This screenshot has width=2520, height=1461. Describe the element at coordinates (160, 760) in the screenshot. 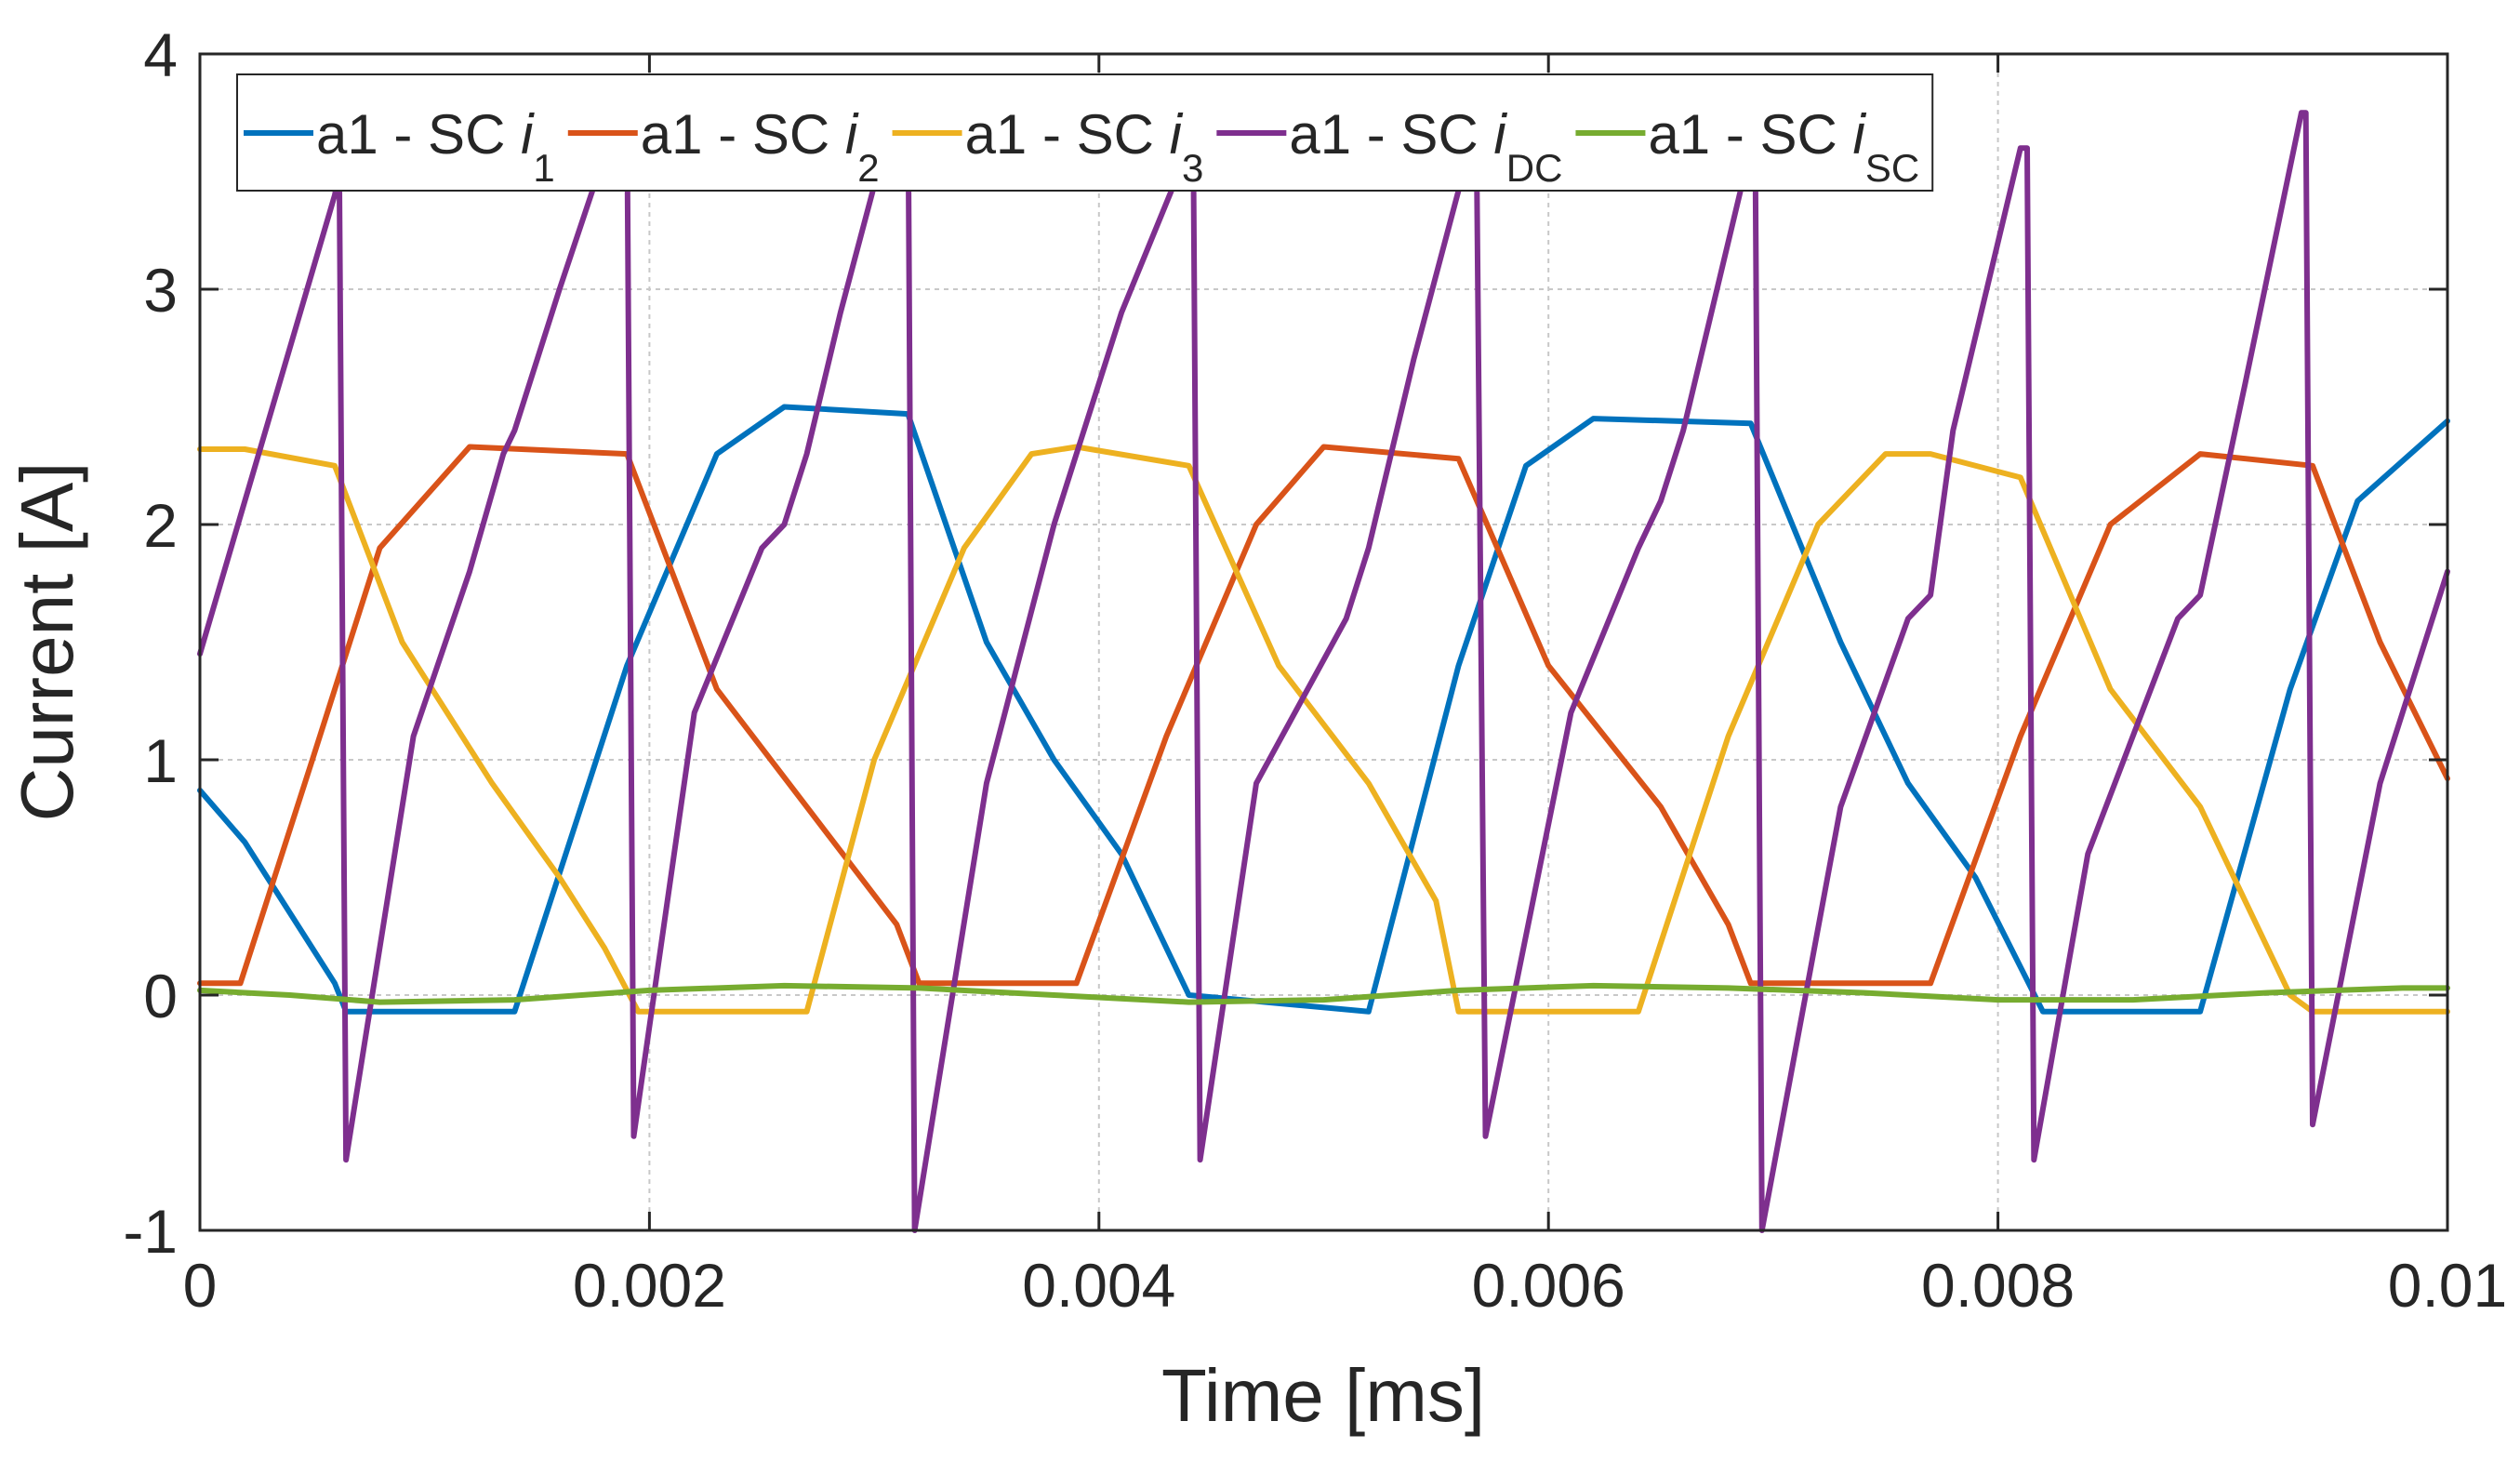

I see `y-tick-label: 1` at that location.